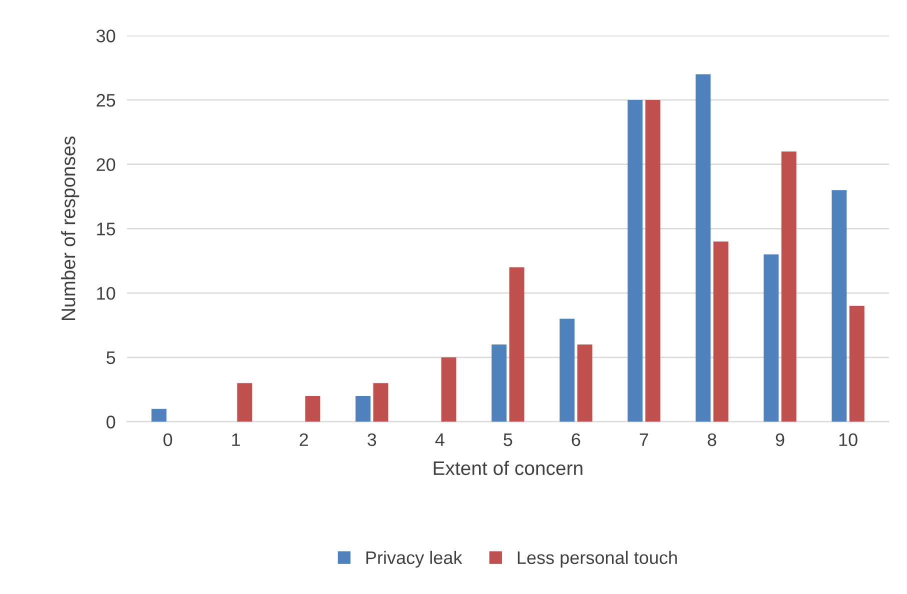 The width and height of the screenshot is (907, 594). I want to click on legend-label: Privacy leak, so click(414, 559).